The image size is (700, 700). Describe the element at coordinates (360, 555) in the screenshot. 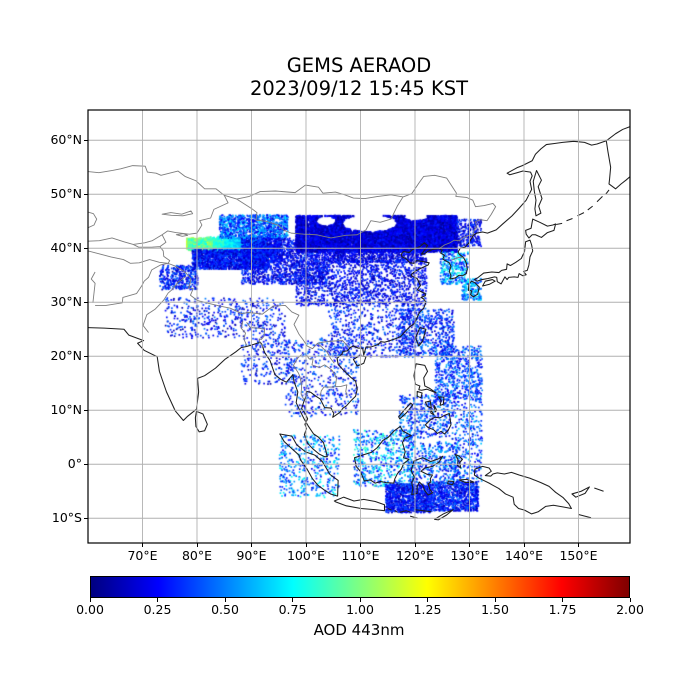

I see `x-tick-label: 110°E` at that location.